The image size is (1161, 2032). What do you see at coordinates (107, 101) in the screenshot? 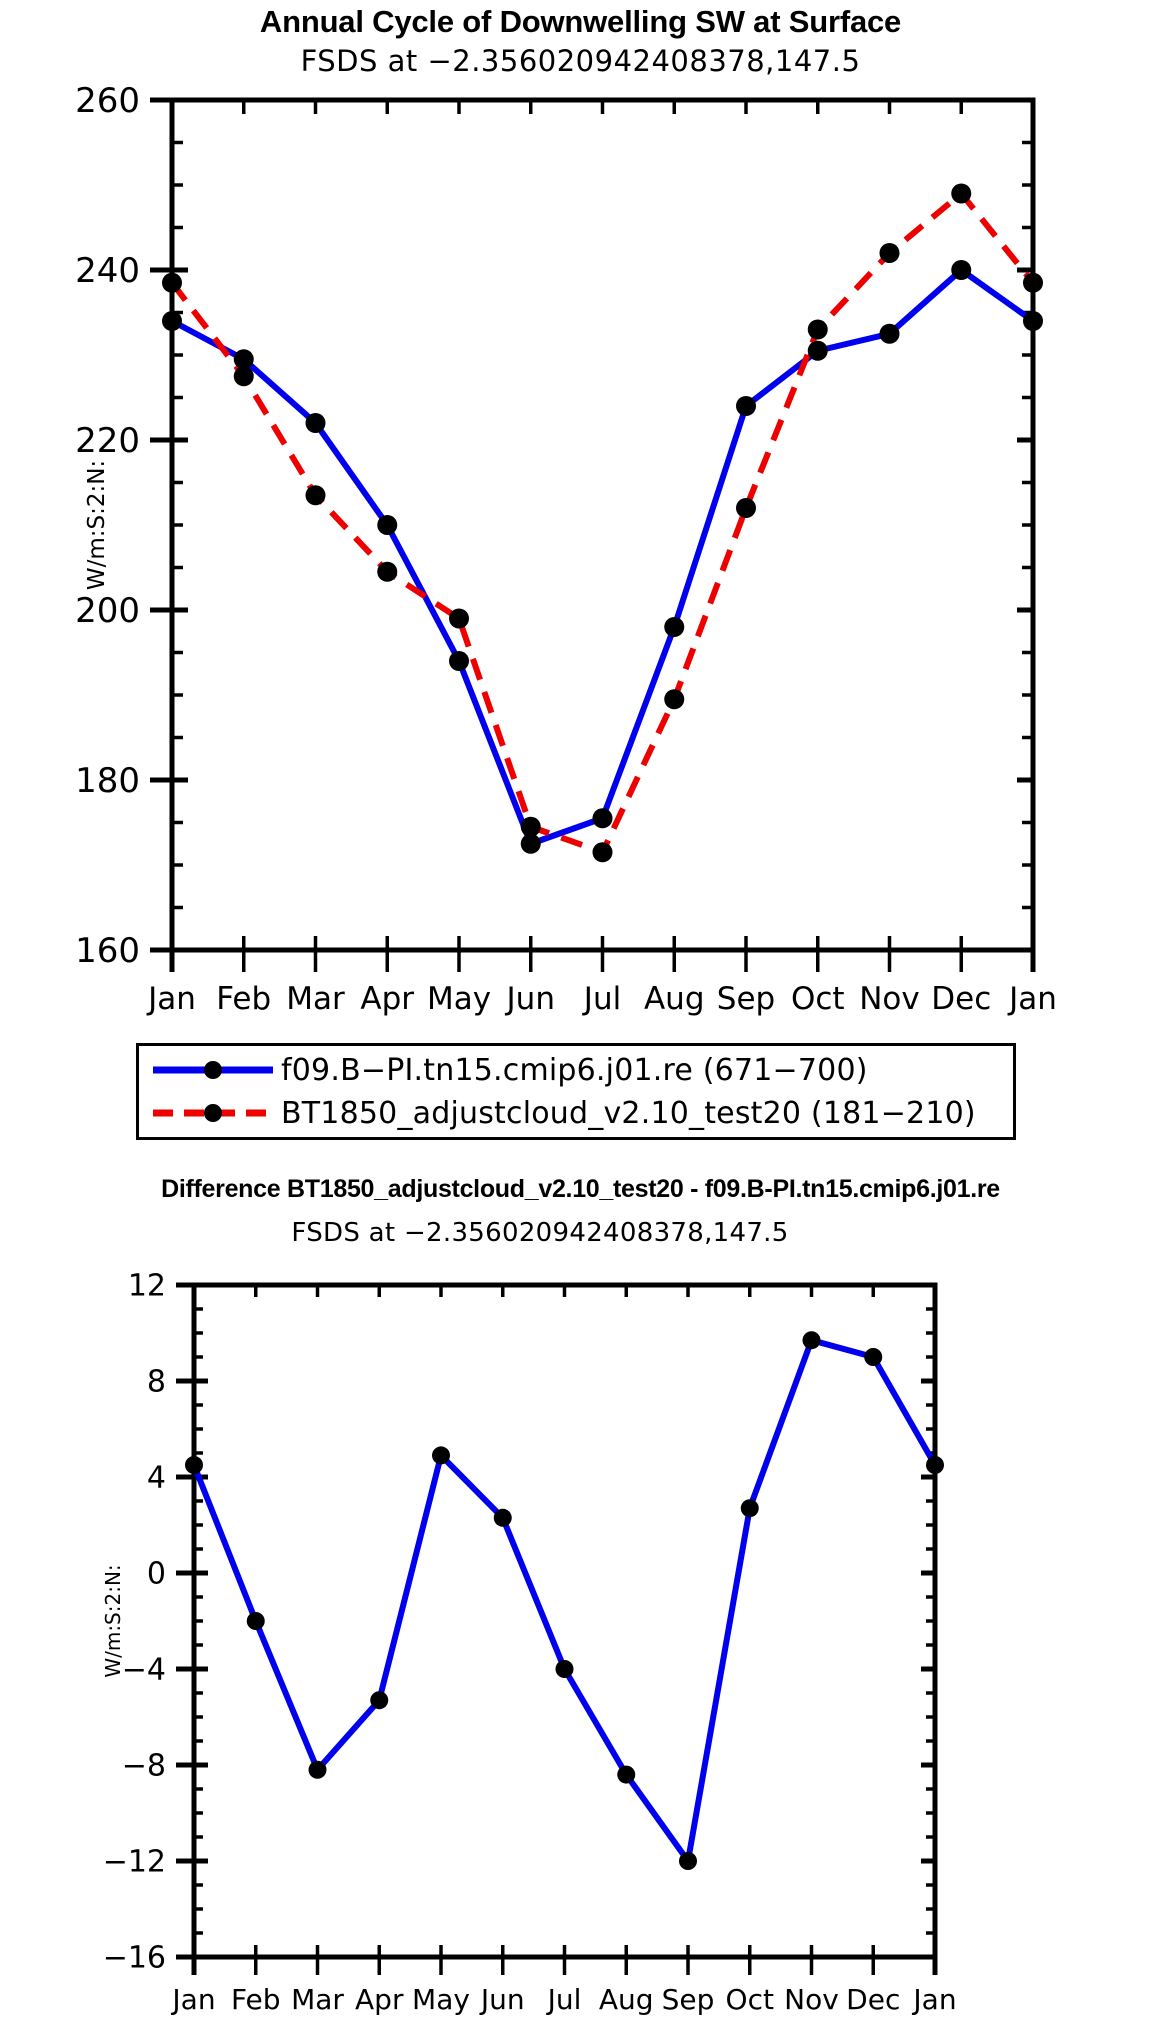
I see `y-tick-label: 260` at bounding box center [107, 101].